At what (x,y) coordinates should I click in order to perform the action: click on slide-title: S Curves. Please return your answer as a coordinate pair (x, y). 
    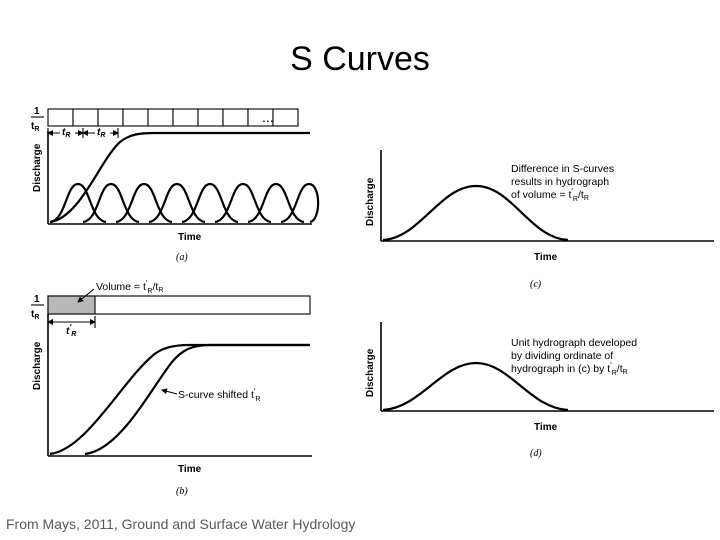
    Looking at the image, I should click on (360, 59).